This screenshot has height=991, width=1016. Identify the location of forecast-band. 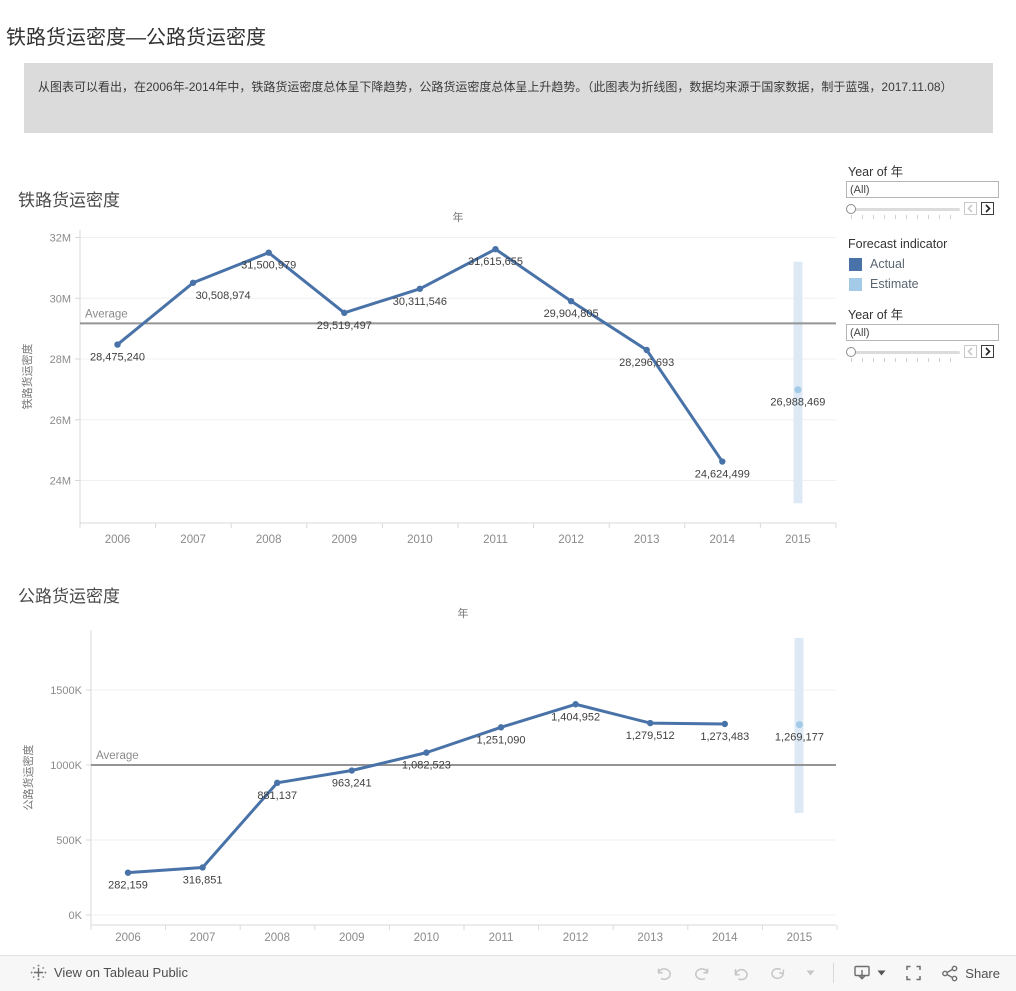
(798, 382).